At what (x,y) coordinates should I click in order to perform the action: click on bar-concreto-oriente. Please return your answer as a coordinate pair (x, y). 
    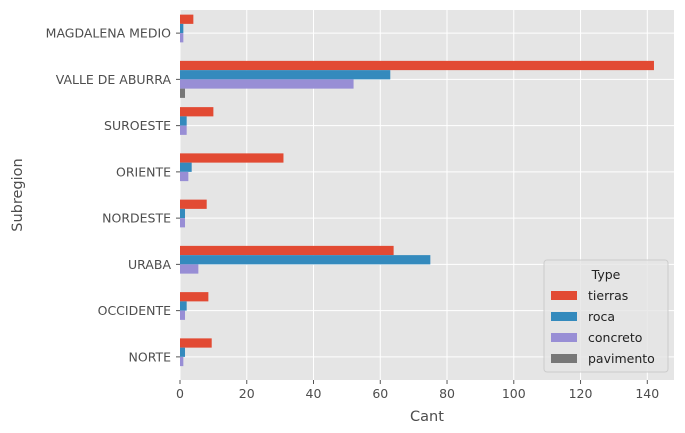
    Looking at the image, I should click on (184, 176).